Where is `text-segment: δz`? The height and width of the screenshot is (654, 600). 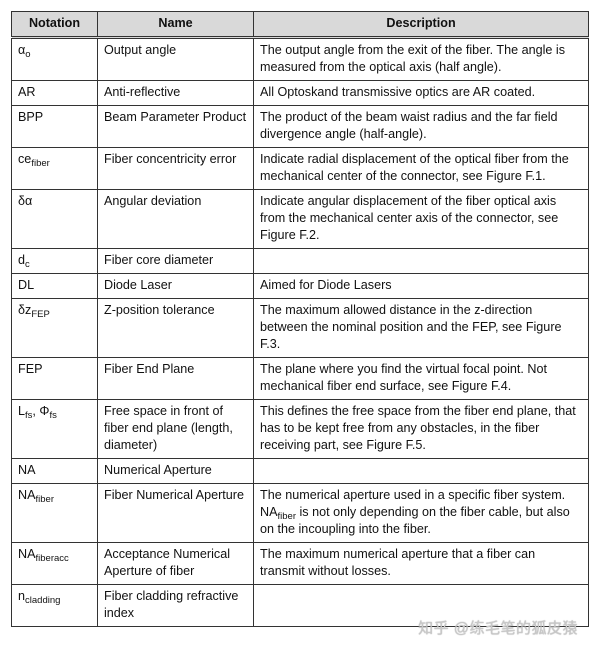
text-segment: δz is located at coordinates (25, 310).